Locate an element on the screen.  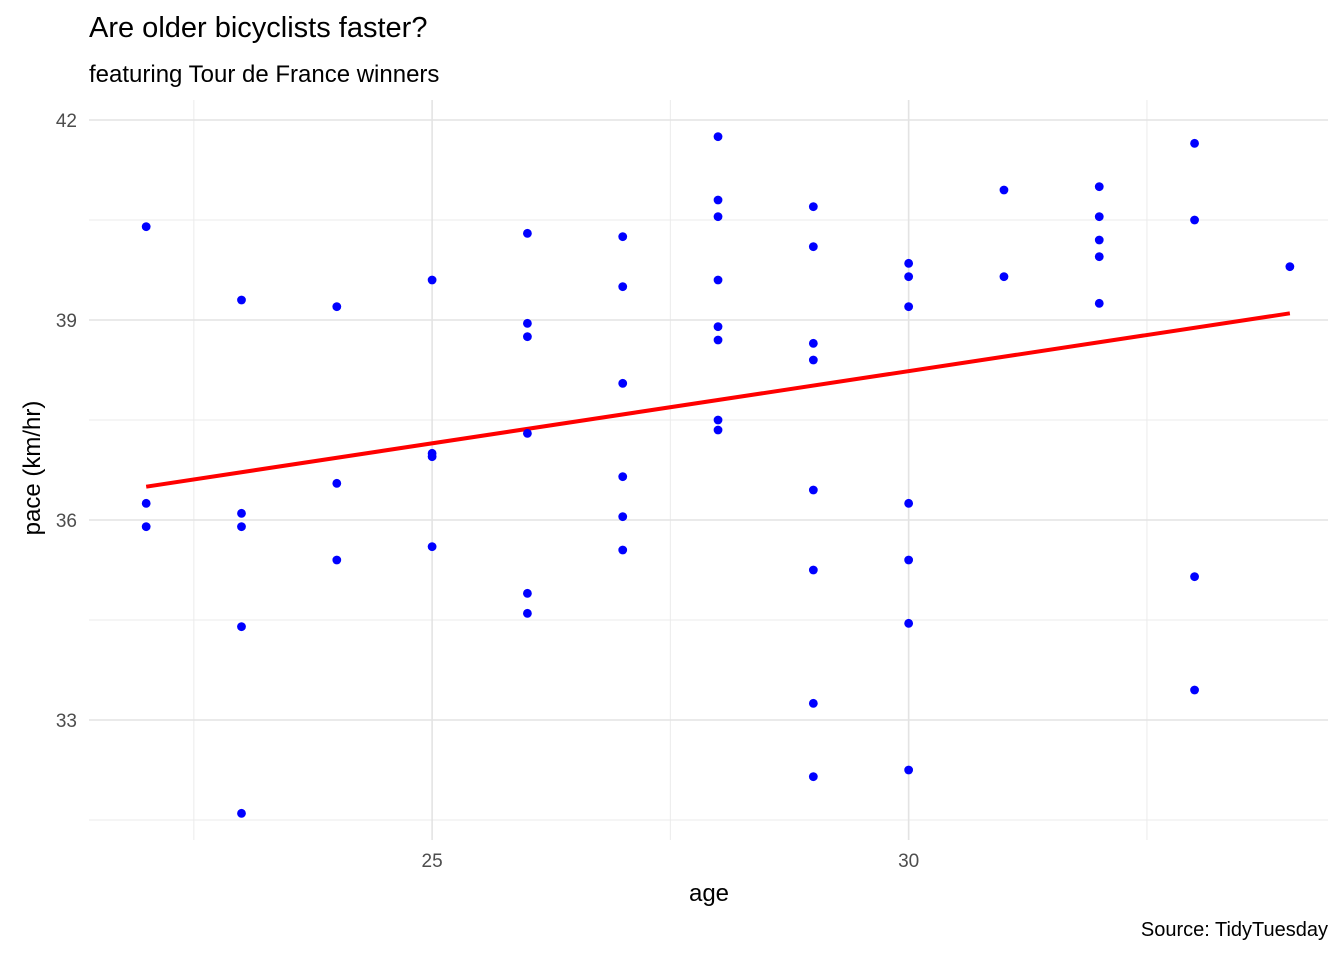
y-axis-title: pace (km/hr) is located at coordinates (32, 468).